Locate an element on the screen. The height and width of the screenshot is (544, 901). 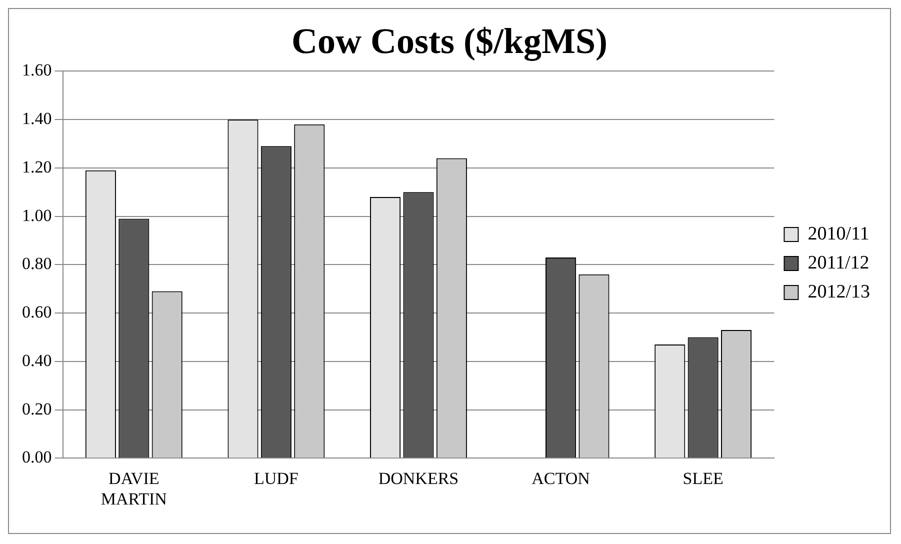
y-tick-label: 1.40 is located at coordinates (37, 118).